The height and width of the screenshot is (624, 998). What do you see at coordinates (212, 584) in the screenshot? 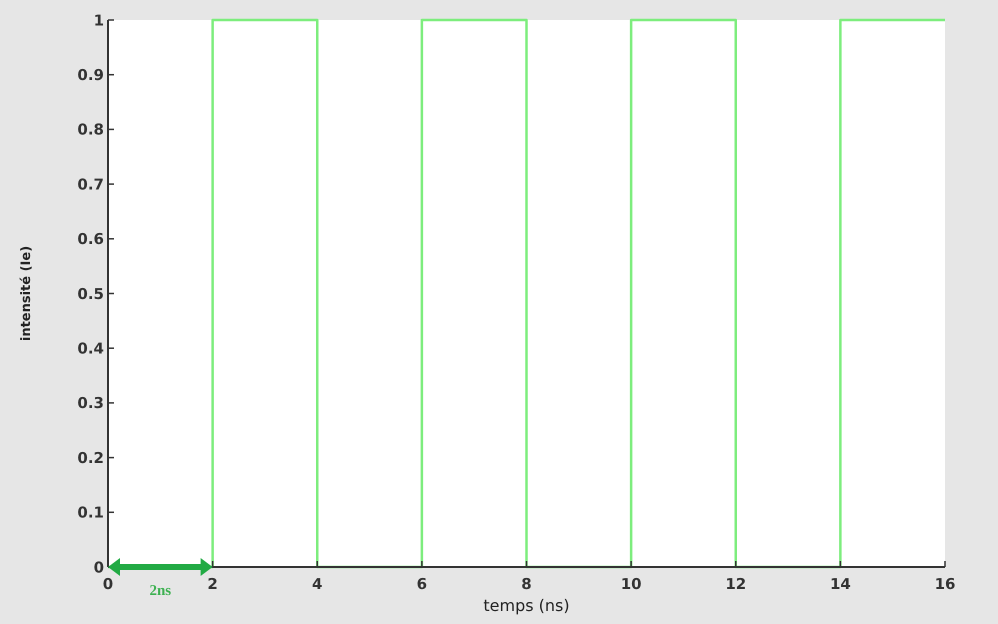
I see `x-tick-label: 2` at bounding box center [212, 584].